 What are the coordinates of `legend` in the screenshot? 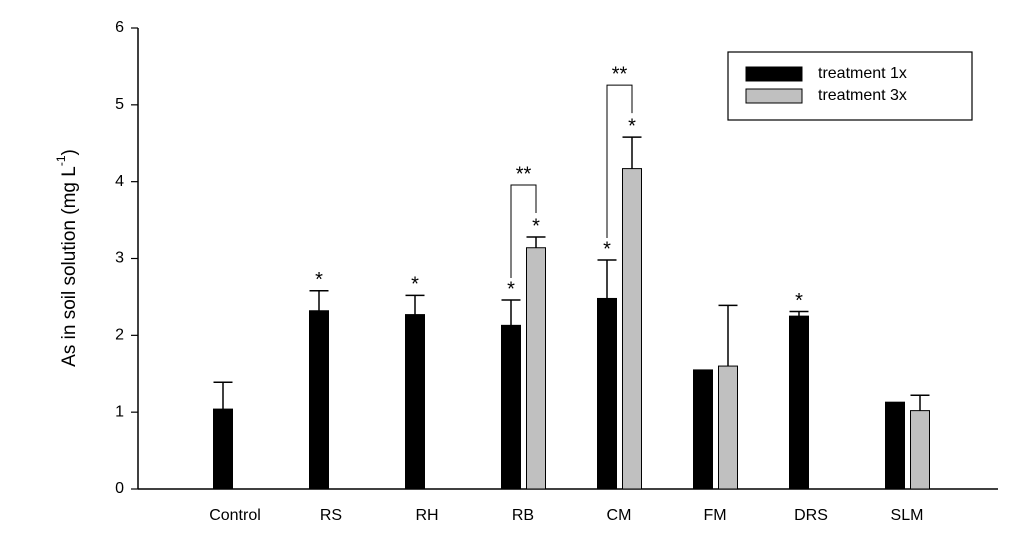 It's located at (850, 86).